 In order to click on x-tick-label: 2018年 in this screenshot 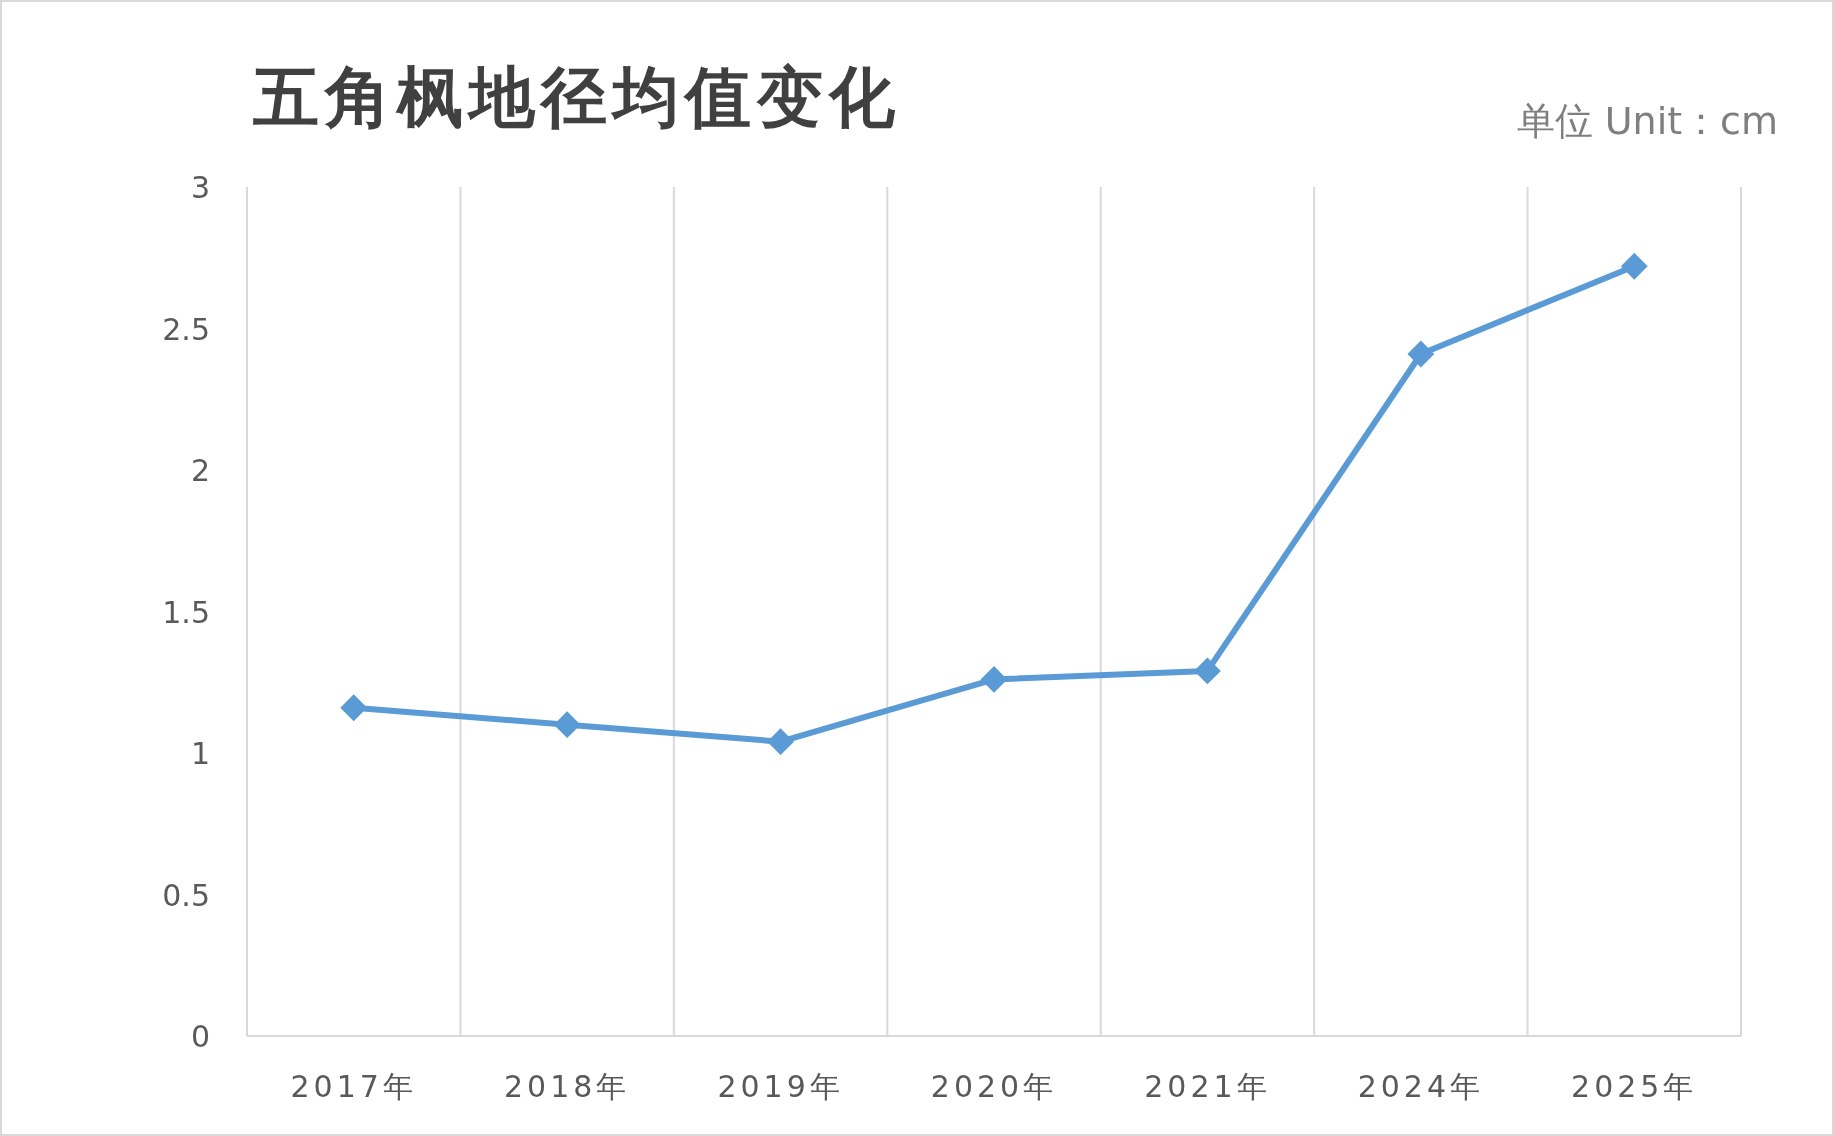, I will do `click(567, 1086)`.